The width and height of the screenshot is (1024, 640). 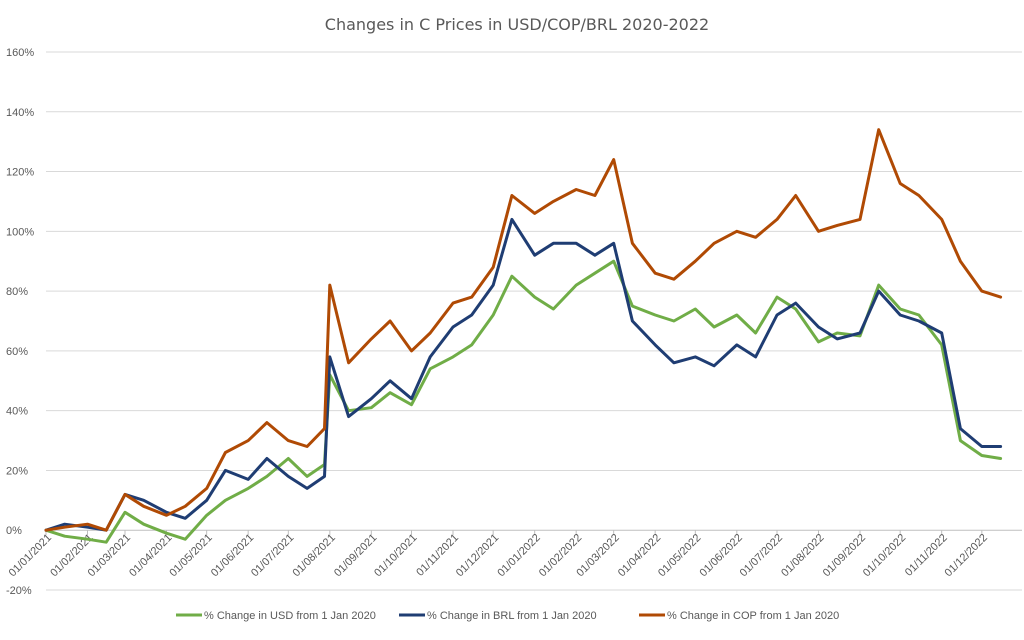 What do you see at coordinates (512, 616) in the screenshot?
I see `legend-label: % Change in BRL from 1 Jan 2020` at bounding box center [512, 616].